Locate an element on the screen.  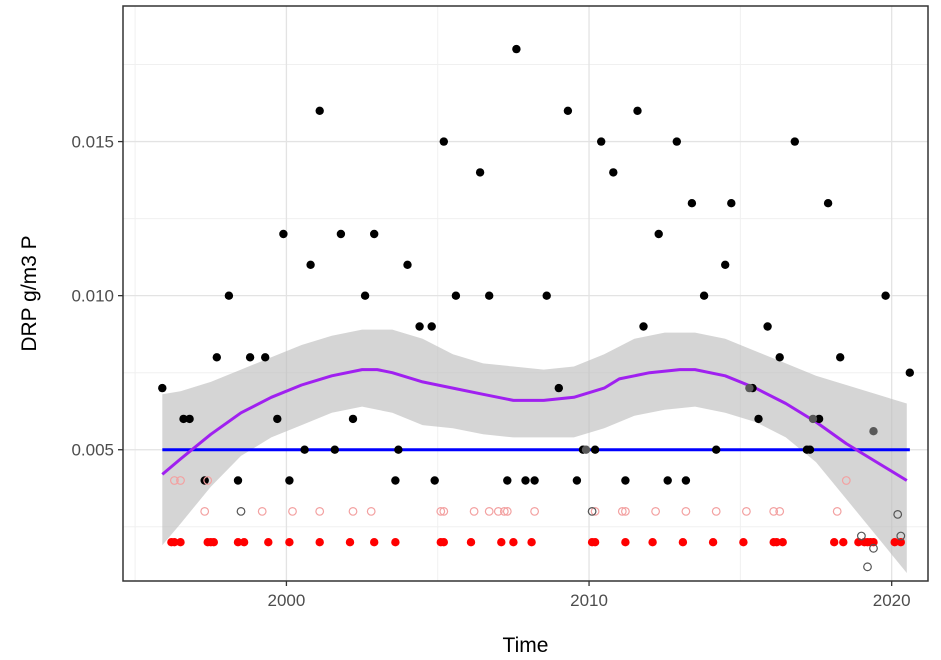
y-tick-label: 0.010 is located at coordinates (92, 296).